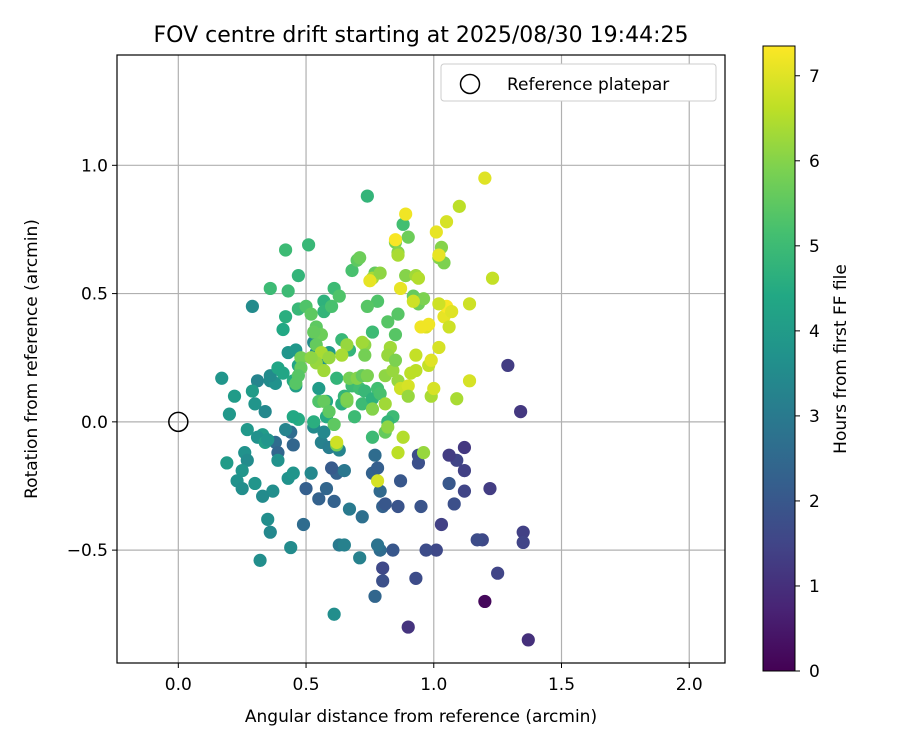 The width and height of the screenshot is (900, 750). Describe the element at coordinates (814, 332) in the screenshot. I see `colorbar-tick-label: 4` at that location.